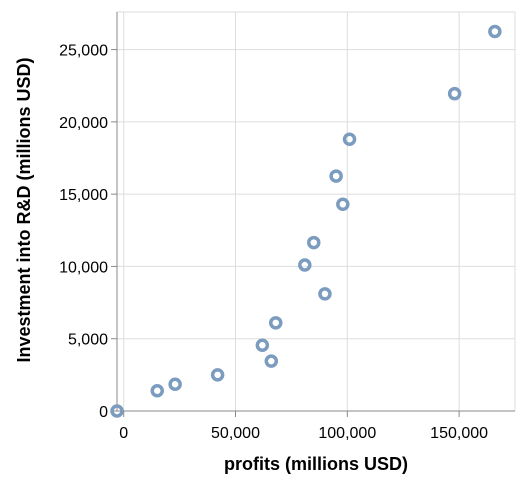  Describe the element at coordinates (83, 195) in the screenshot. I see `y-tick-label: 15,000` at that location.